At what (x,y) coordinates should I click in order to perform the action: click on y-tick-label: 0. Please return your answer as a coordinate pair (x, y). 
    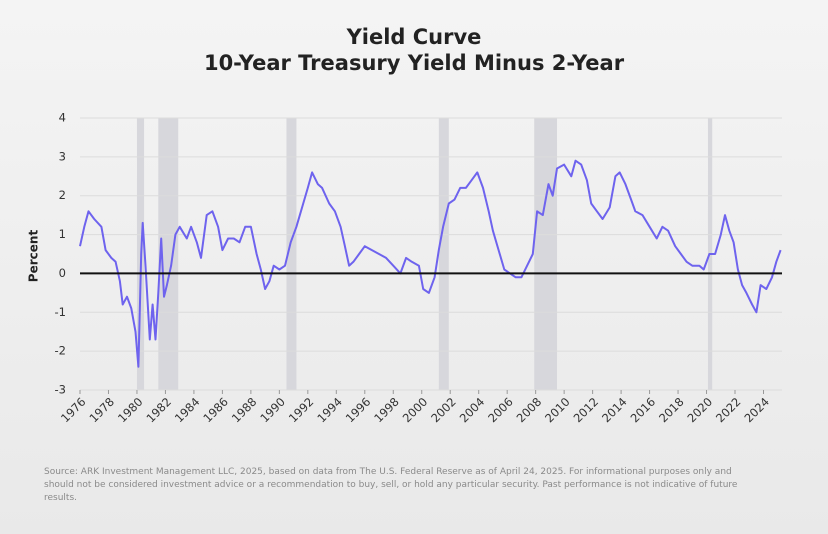
    Looking at the image, I should click on (62, 273).